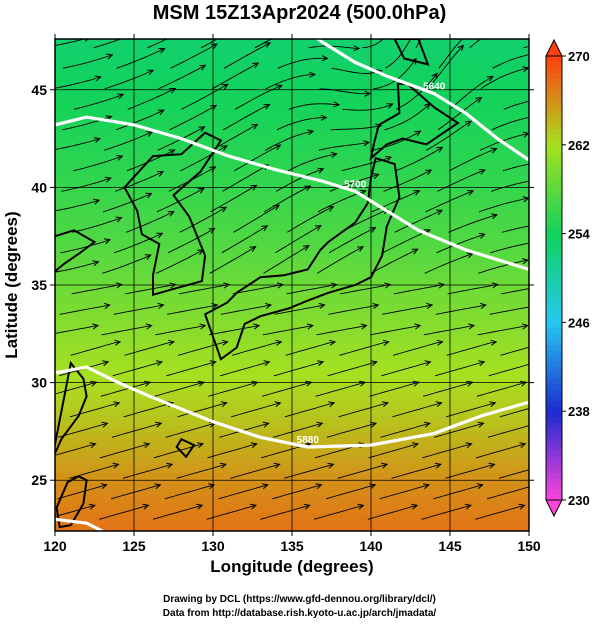  Describe the element at coordinates (529, 546) in the screenshot. I see `x-tick-label: 150` at that location.